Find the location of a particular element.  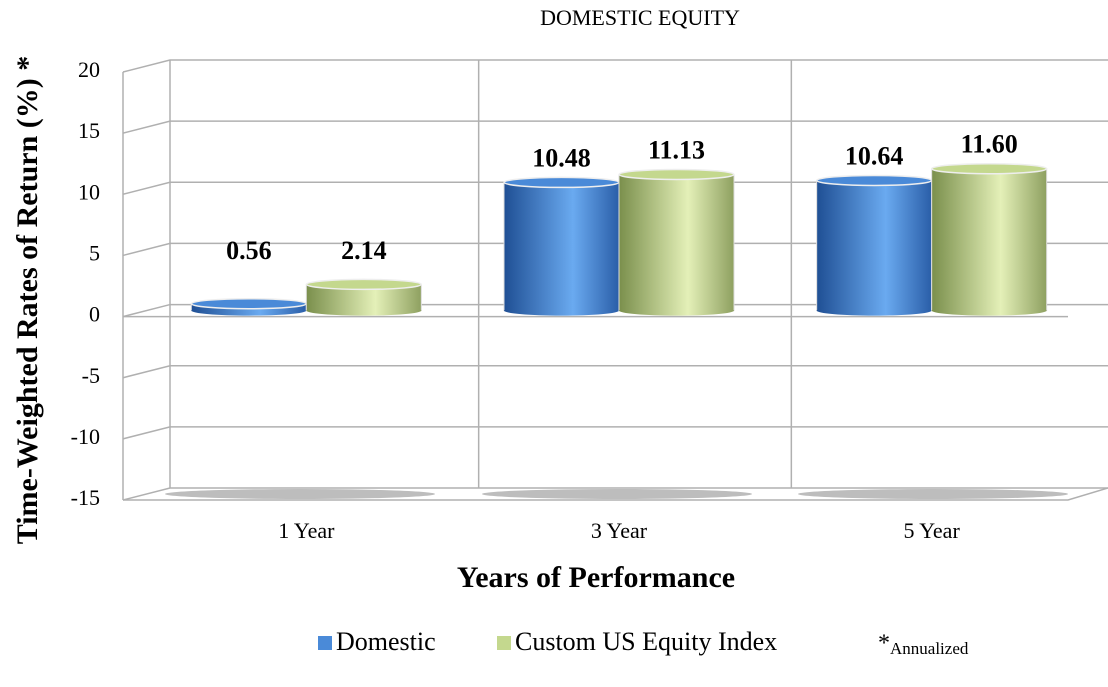

x-axis-title: Years of Performance is located at coordinates (596, 577).